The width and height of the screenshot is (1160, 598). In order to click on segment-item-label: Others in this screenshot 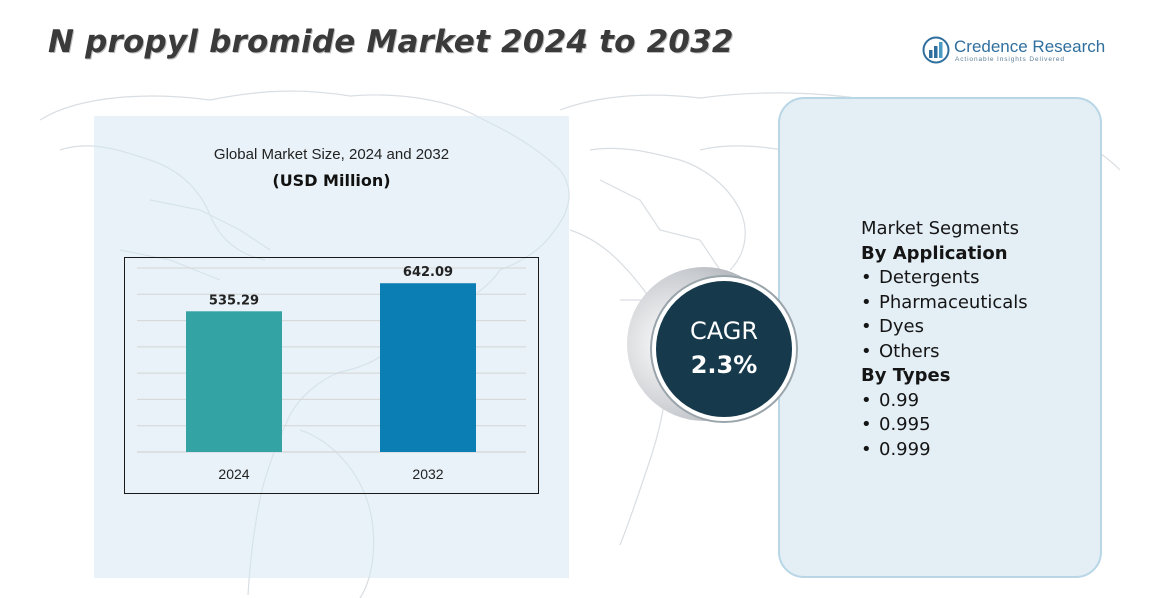, I will do `click(909, 351)`.